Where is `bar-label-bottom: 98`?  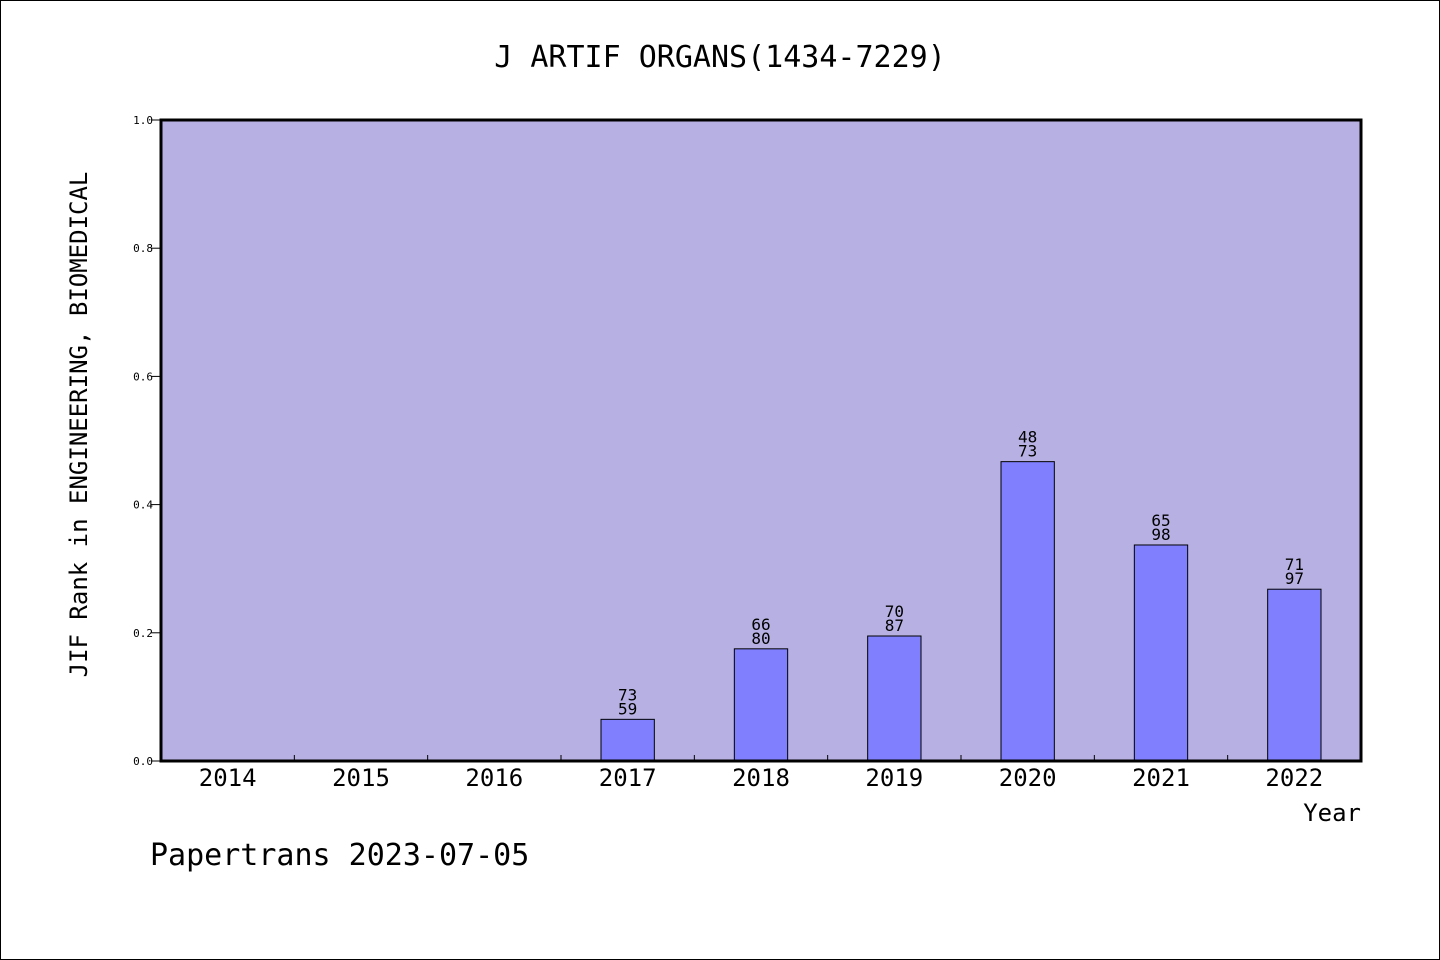 bar-label-bottom: 98 is located at coordinates (1160, 534).